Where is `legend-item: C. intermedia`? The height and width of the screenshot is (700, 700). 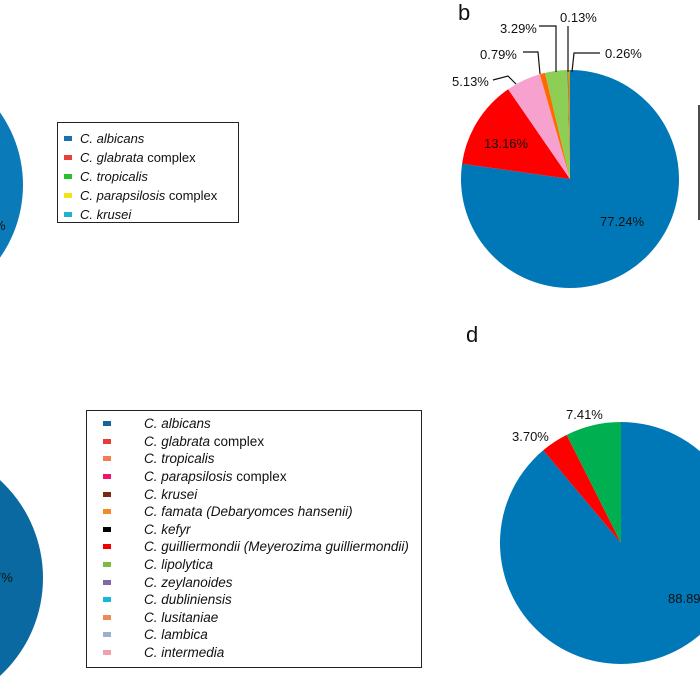
legend-item: C. intermedia is located at coordinates (262, 653).